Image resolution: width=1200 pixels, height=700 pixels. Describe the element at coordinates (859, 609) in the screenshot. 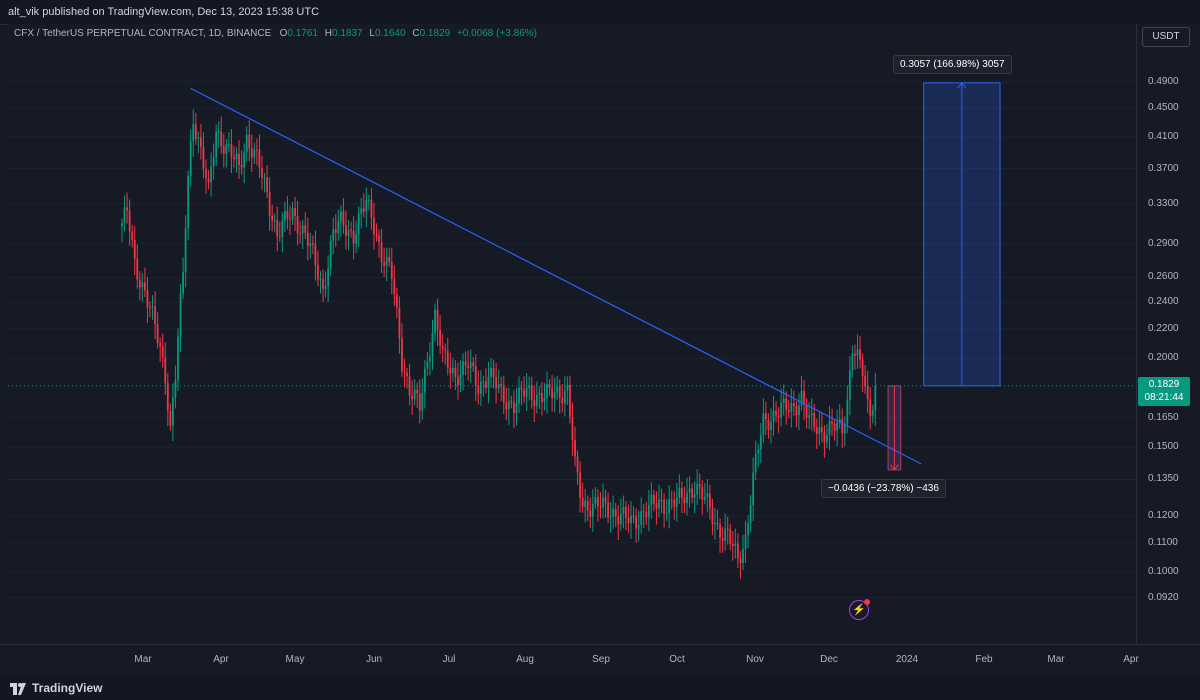

I see `lightning-icon: ⚡` at that location.